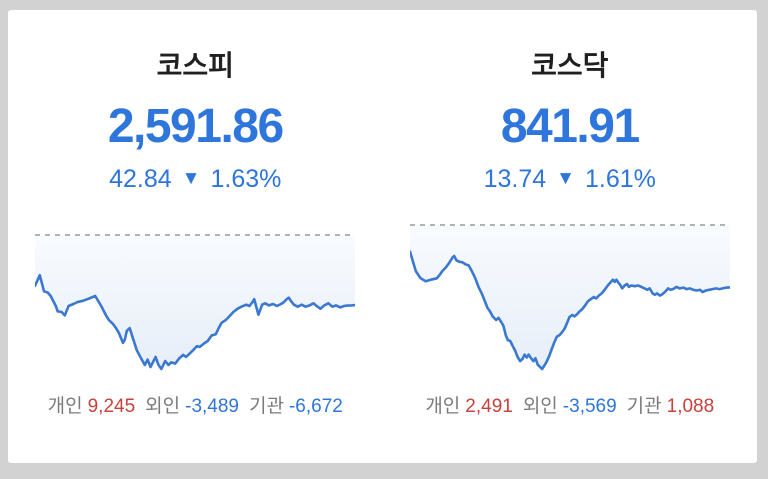 This screenshot has height=479, width=768. What do you see at coordinates (570, 126) in the screenshot?
I see `index-value: 841.91` at bounding box center [570, 126].